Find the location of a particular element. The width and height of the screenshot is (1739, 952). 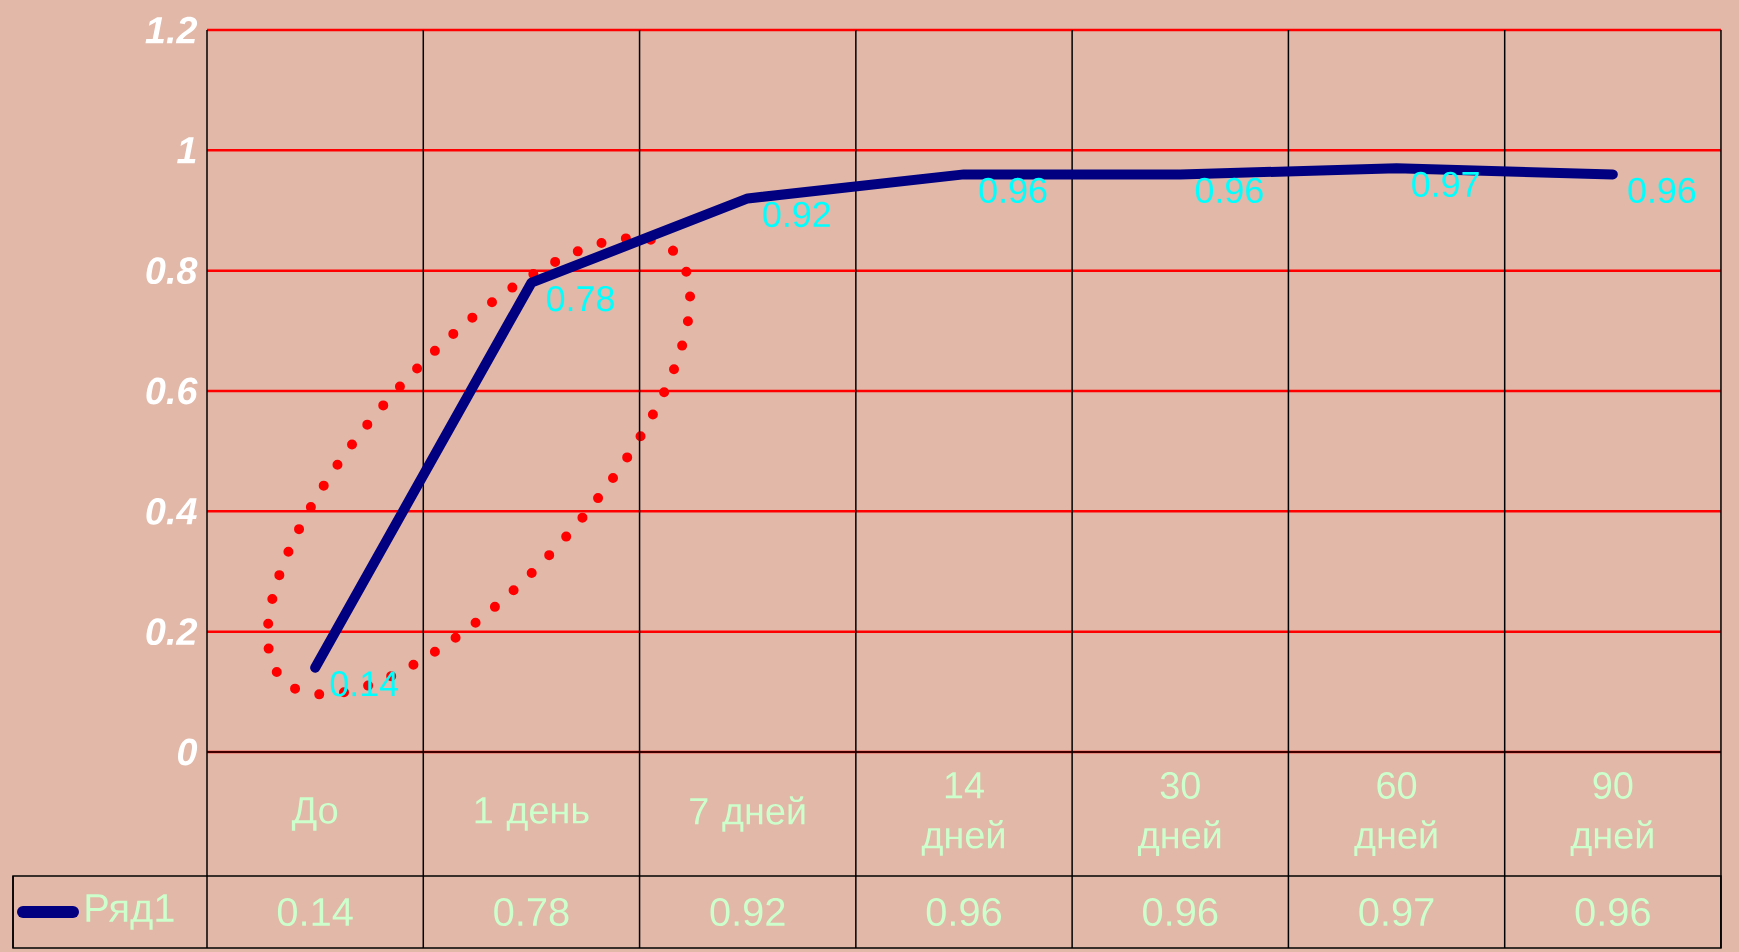

text: 0.78 is located at coordinates (580, 299).